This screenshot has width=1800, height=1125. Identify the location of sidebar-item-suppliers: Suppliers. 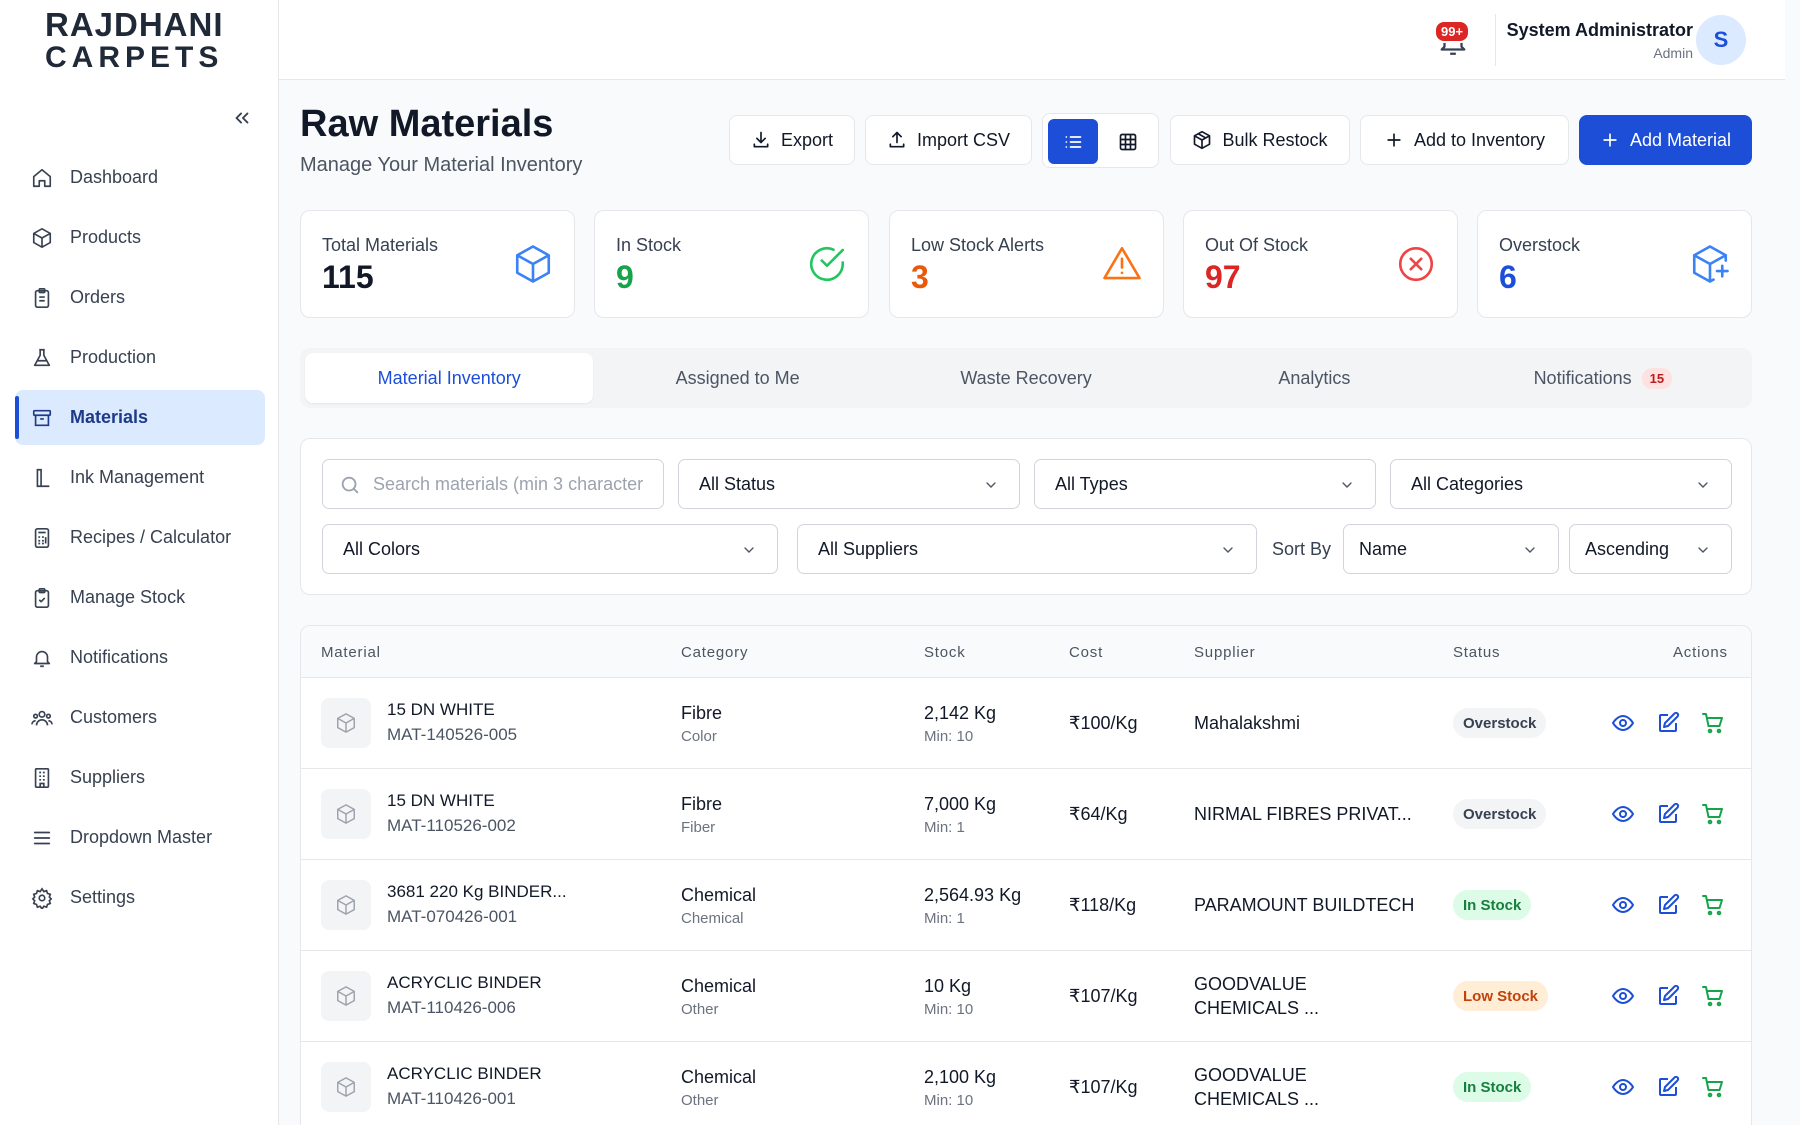
(140, 777).